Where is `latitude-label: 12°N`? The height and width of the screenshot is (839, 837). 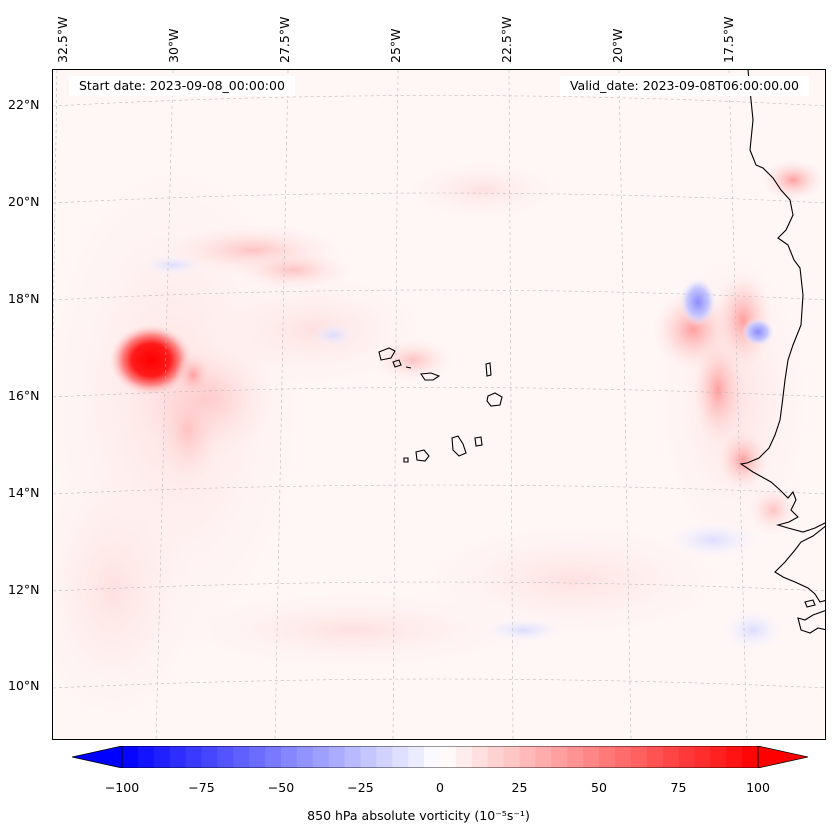
latitude-label: 12°N is located at coordinates (24, 589).